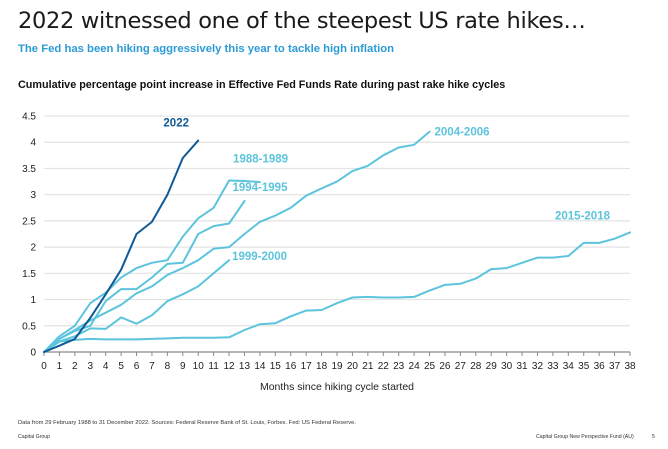 The width and height of the screenshot is (668, 449). I want to click on series-label-2004-2006: 2004-2006, so click(462, 133).